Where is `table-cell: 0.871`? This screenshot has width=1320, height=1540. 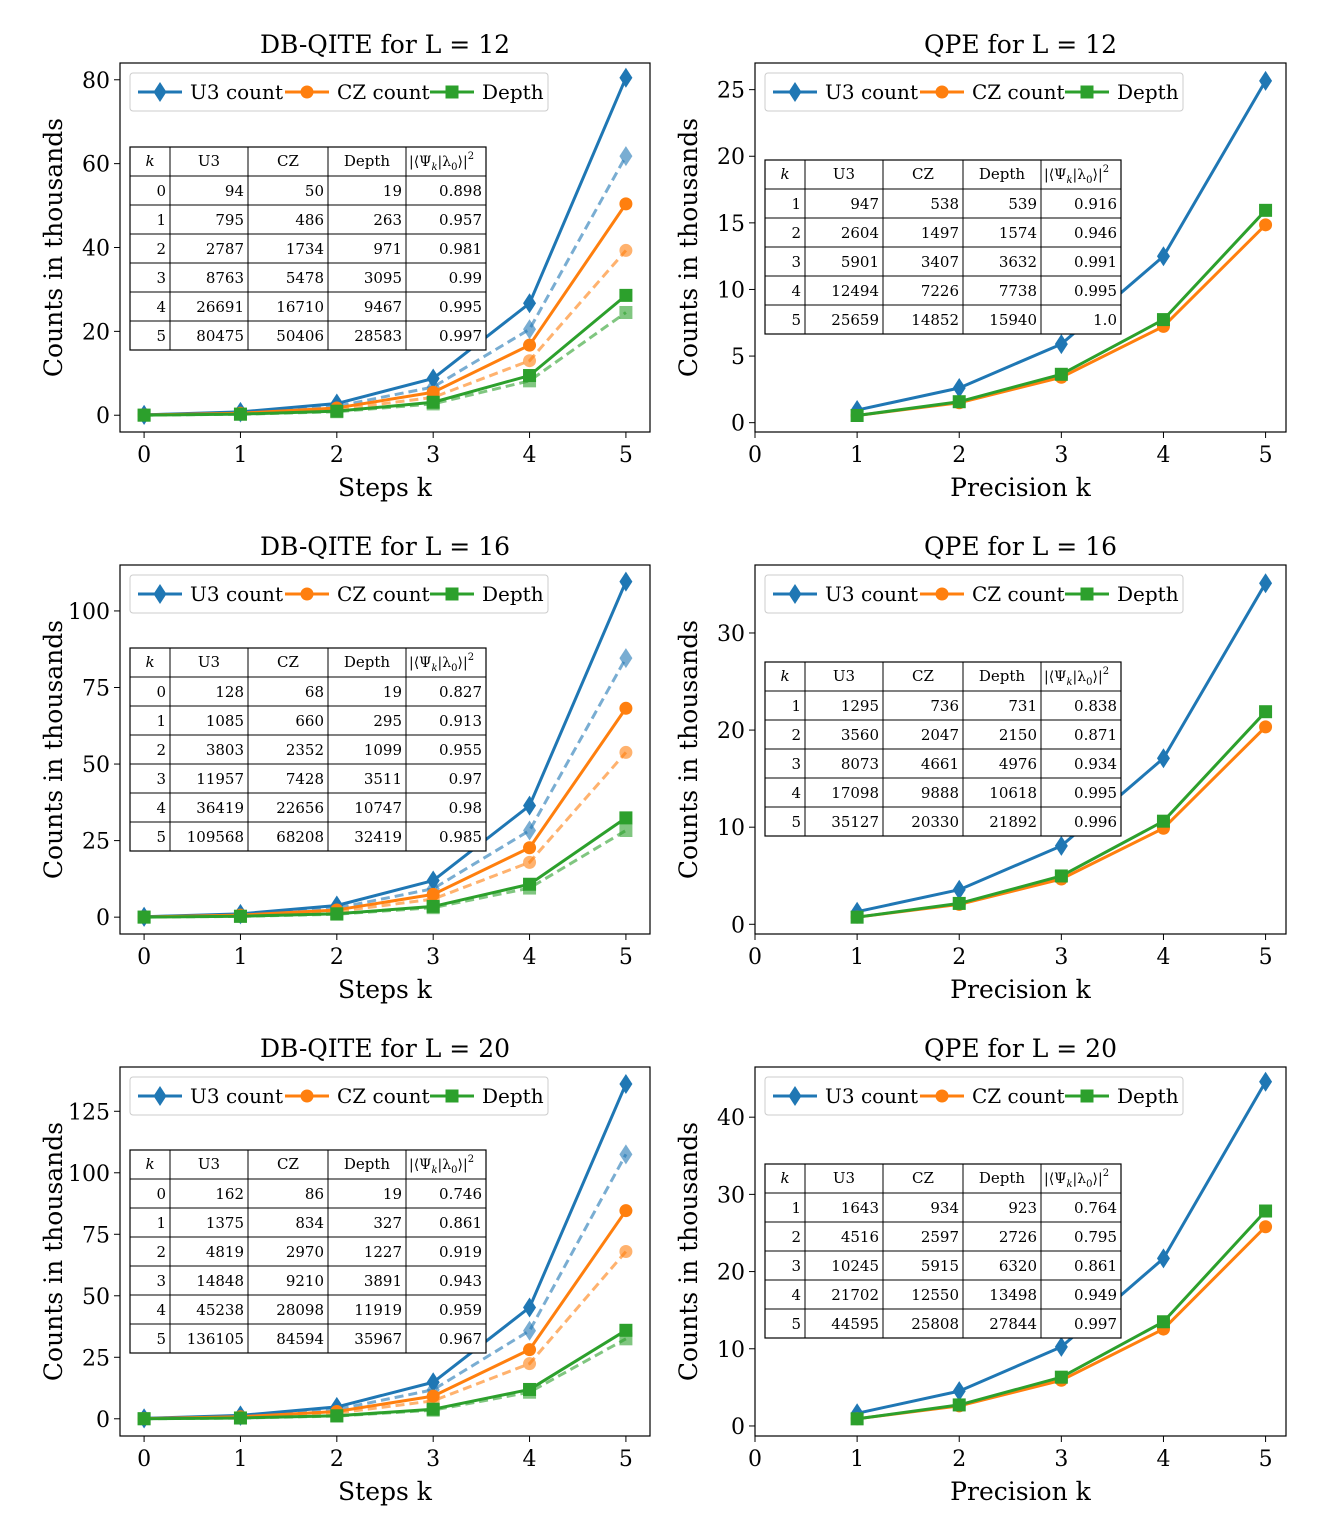 table-cell: 0.871 is located at coordinates (1095, 735).